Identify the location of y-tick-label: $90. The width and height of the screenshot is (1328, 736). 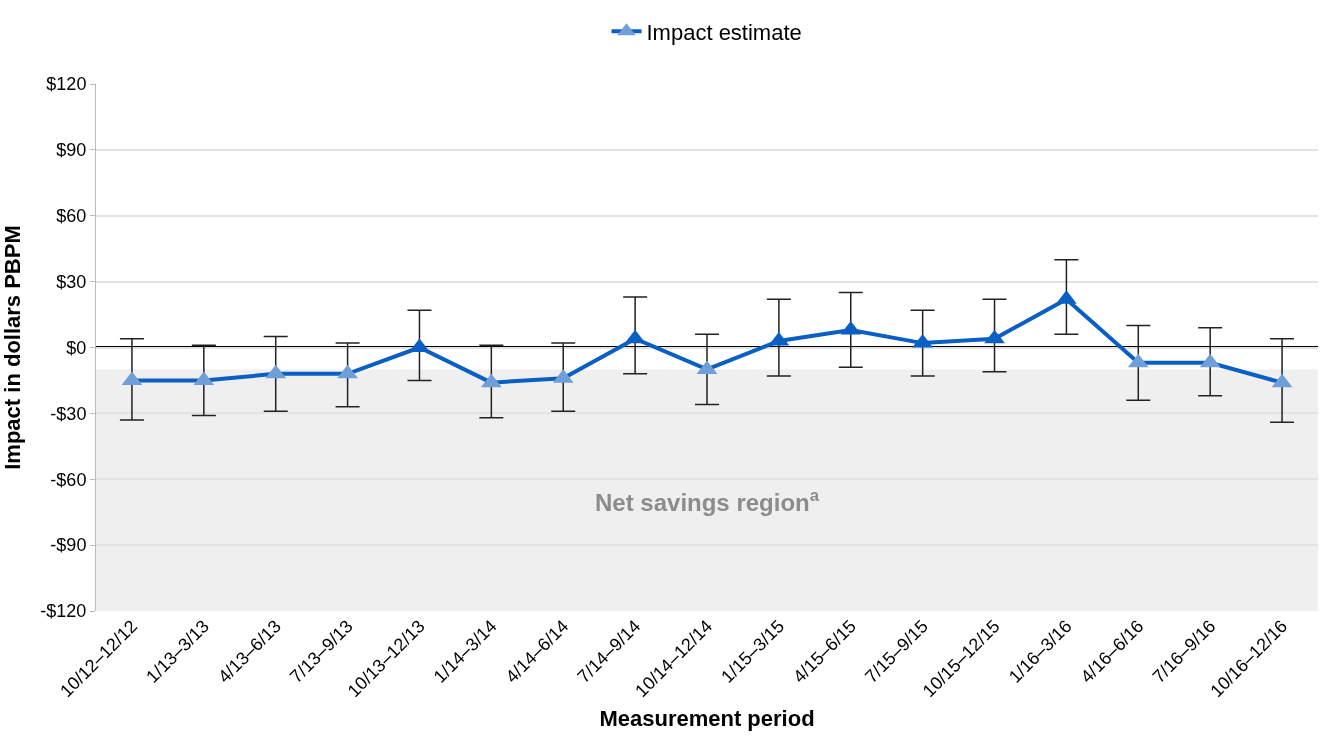
(71, 150).